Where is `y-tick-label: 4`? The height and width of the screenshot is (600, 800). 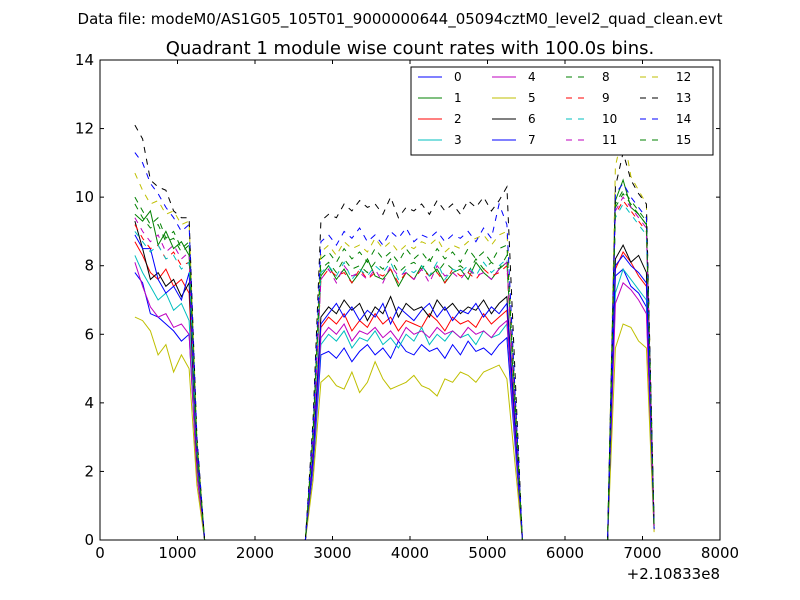
y-tick-label: 4 is located at coordinates (89, 403).